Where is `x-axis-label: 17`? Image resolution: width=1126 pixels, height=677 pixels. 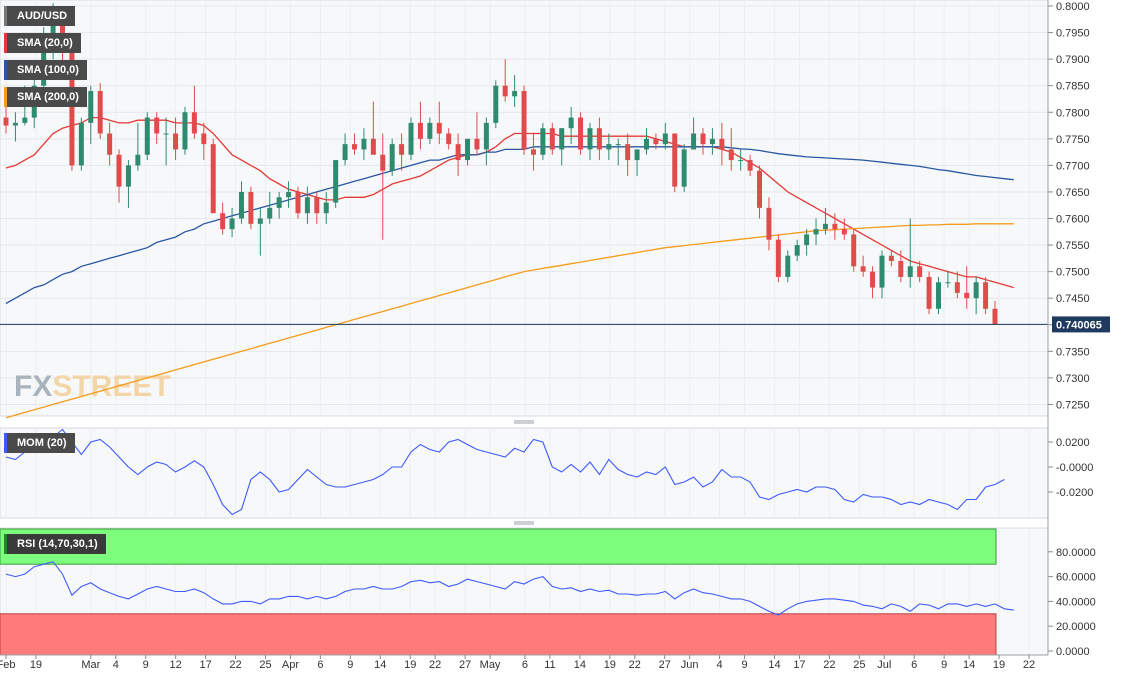
x-axis-label: 17 is located at coordinates (799, 665).